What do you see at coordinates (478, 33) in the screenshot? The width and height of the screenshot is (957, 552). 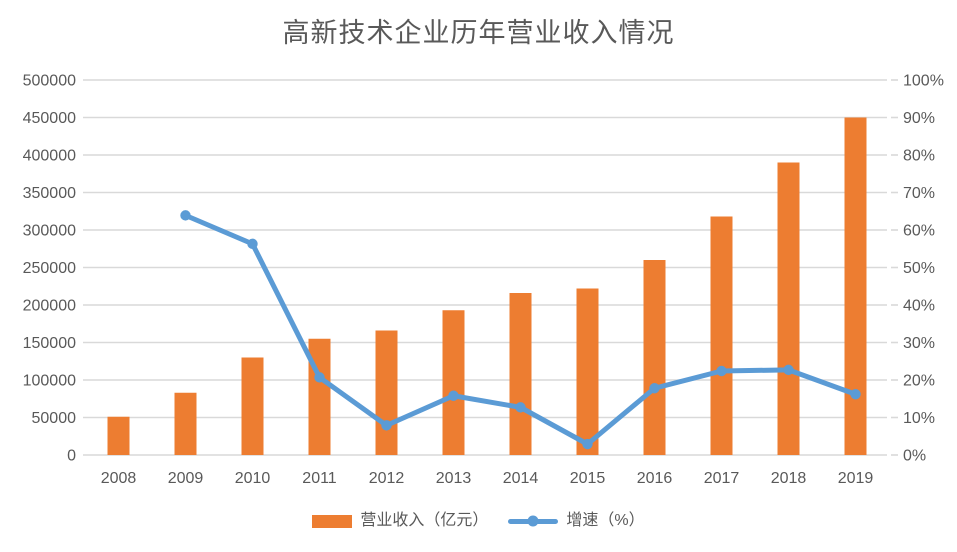 I see `chart-title: 高新技术企业历年营业收入情况` at bounding box center [478, 33].